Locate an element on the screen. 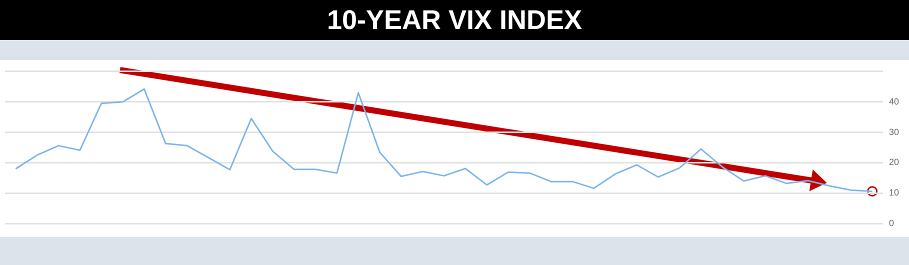  y-tick-label: 0 is located at coordinates (891, 223).